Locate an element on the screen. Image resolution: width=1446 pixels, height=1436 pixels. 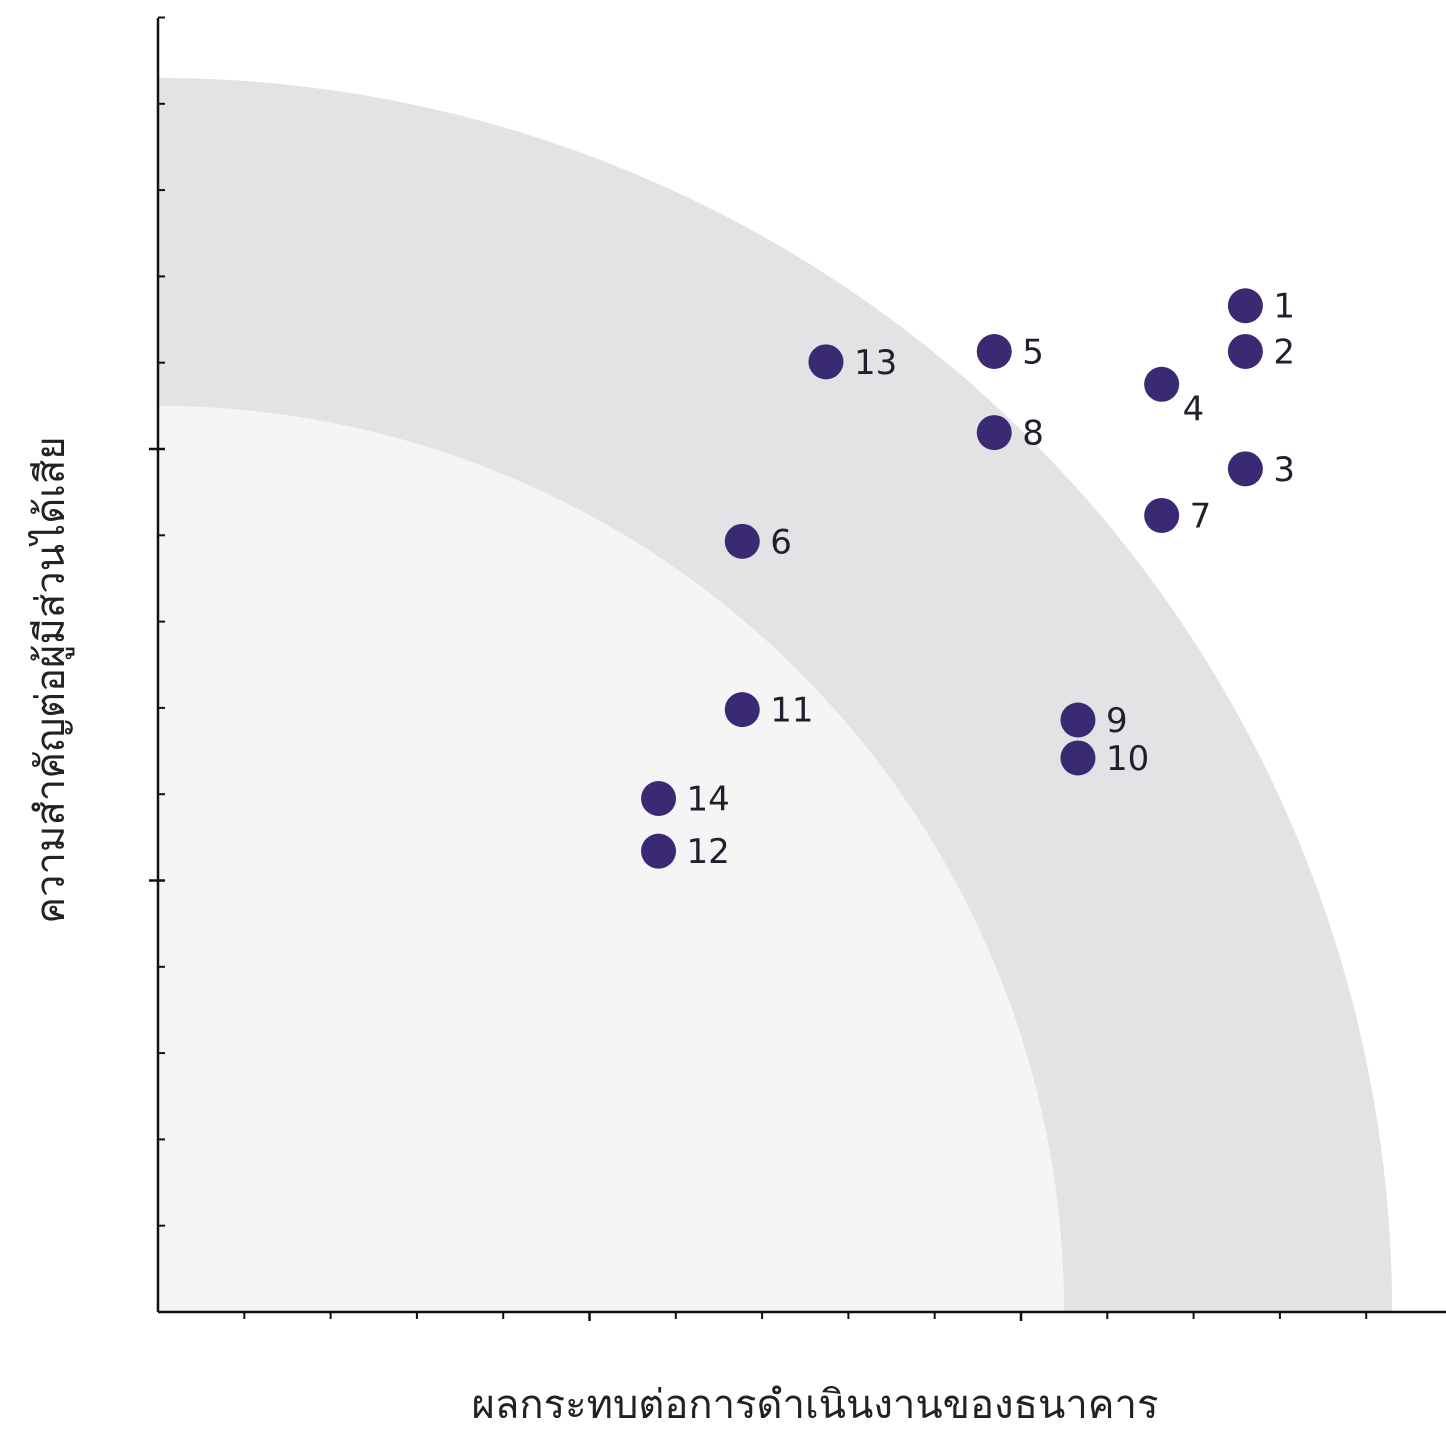
point-label: 14 is located at coordinates (708, 800).